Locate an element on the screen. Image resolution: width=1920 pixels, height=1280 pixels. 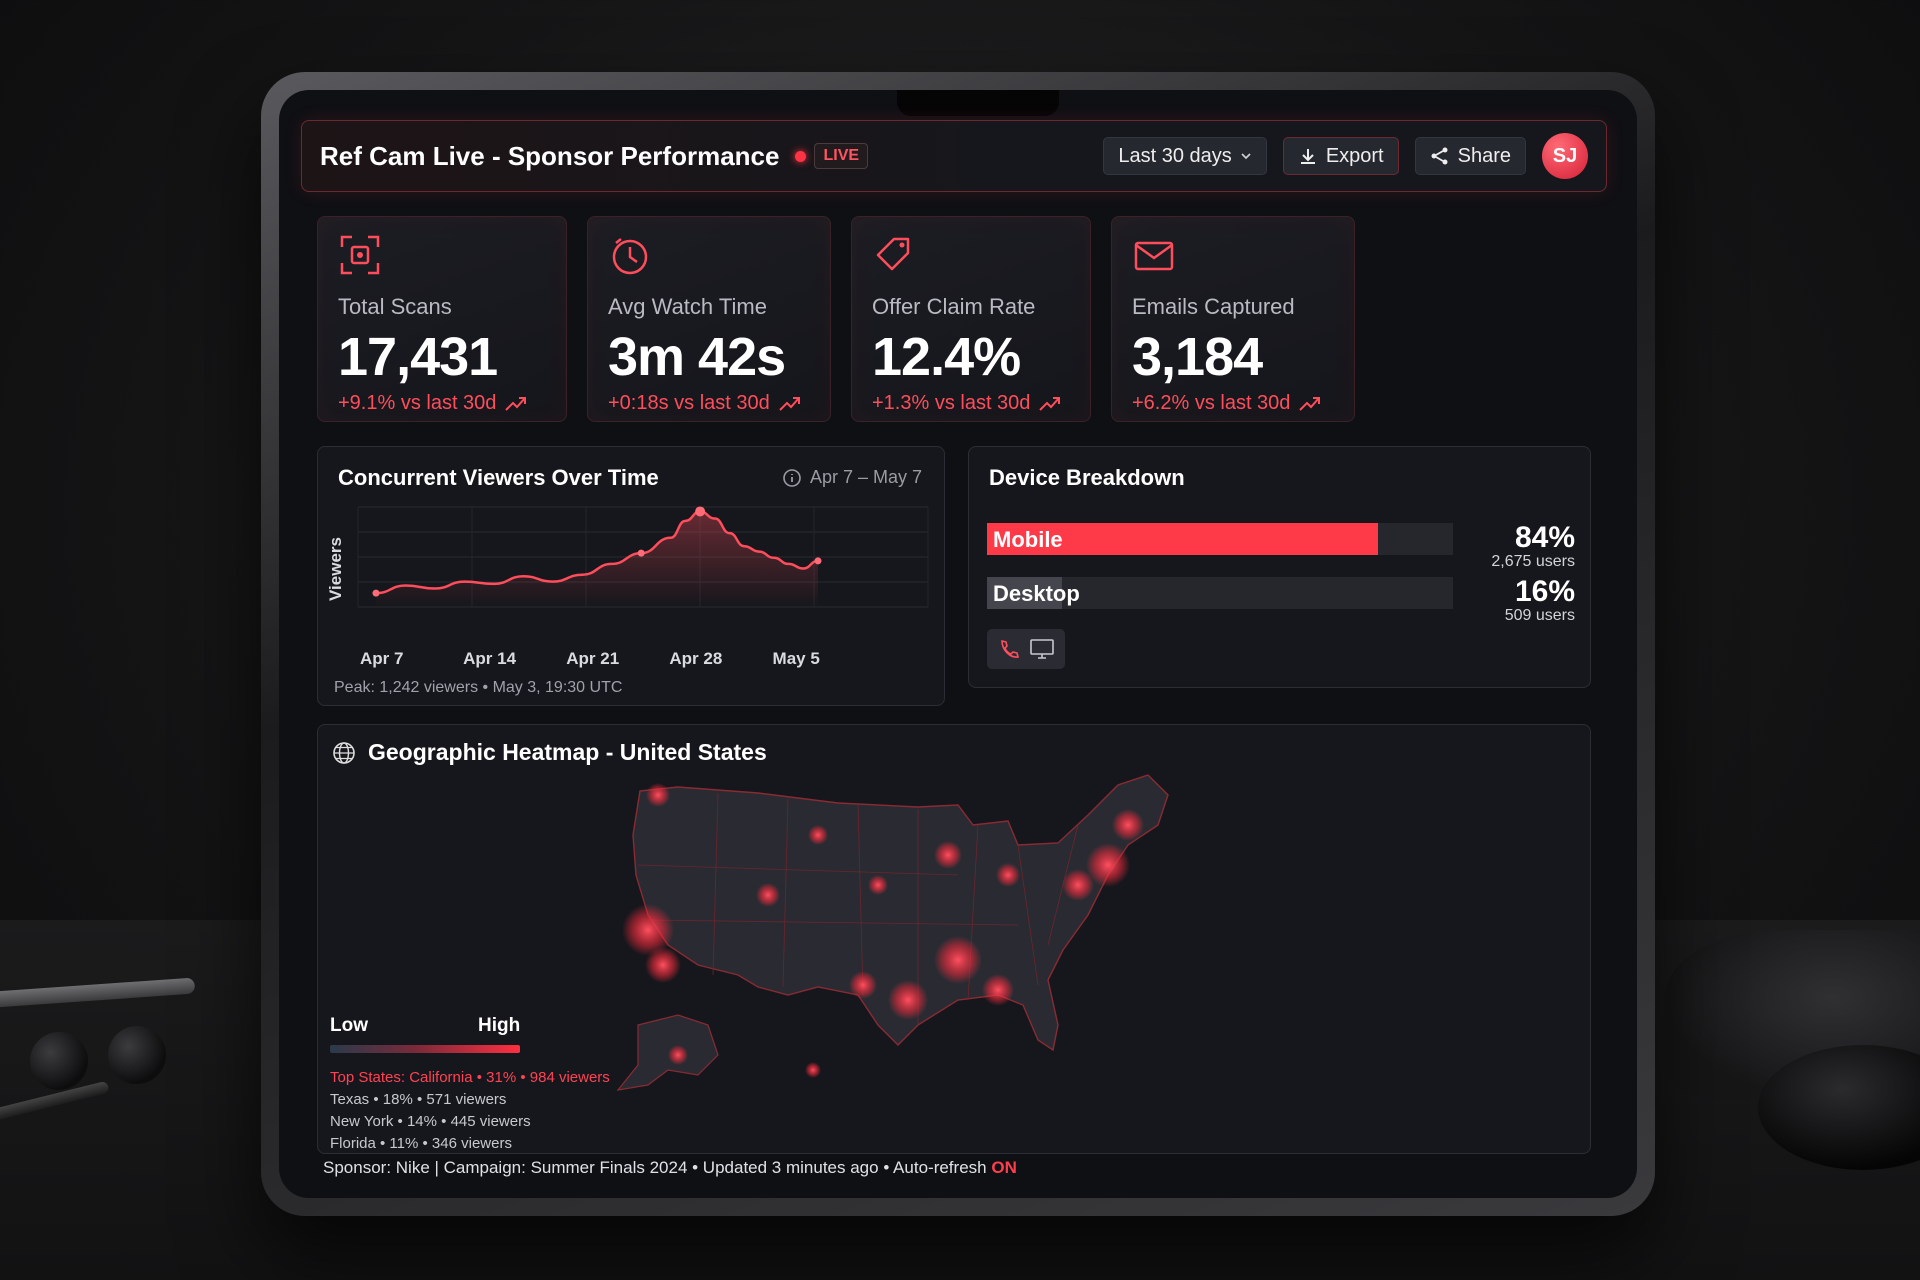
download-icon is located at coordinates (1307, 156).